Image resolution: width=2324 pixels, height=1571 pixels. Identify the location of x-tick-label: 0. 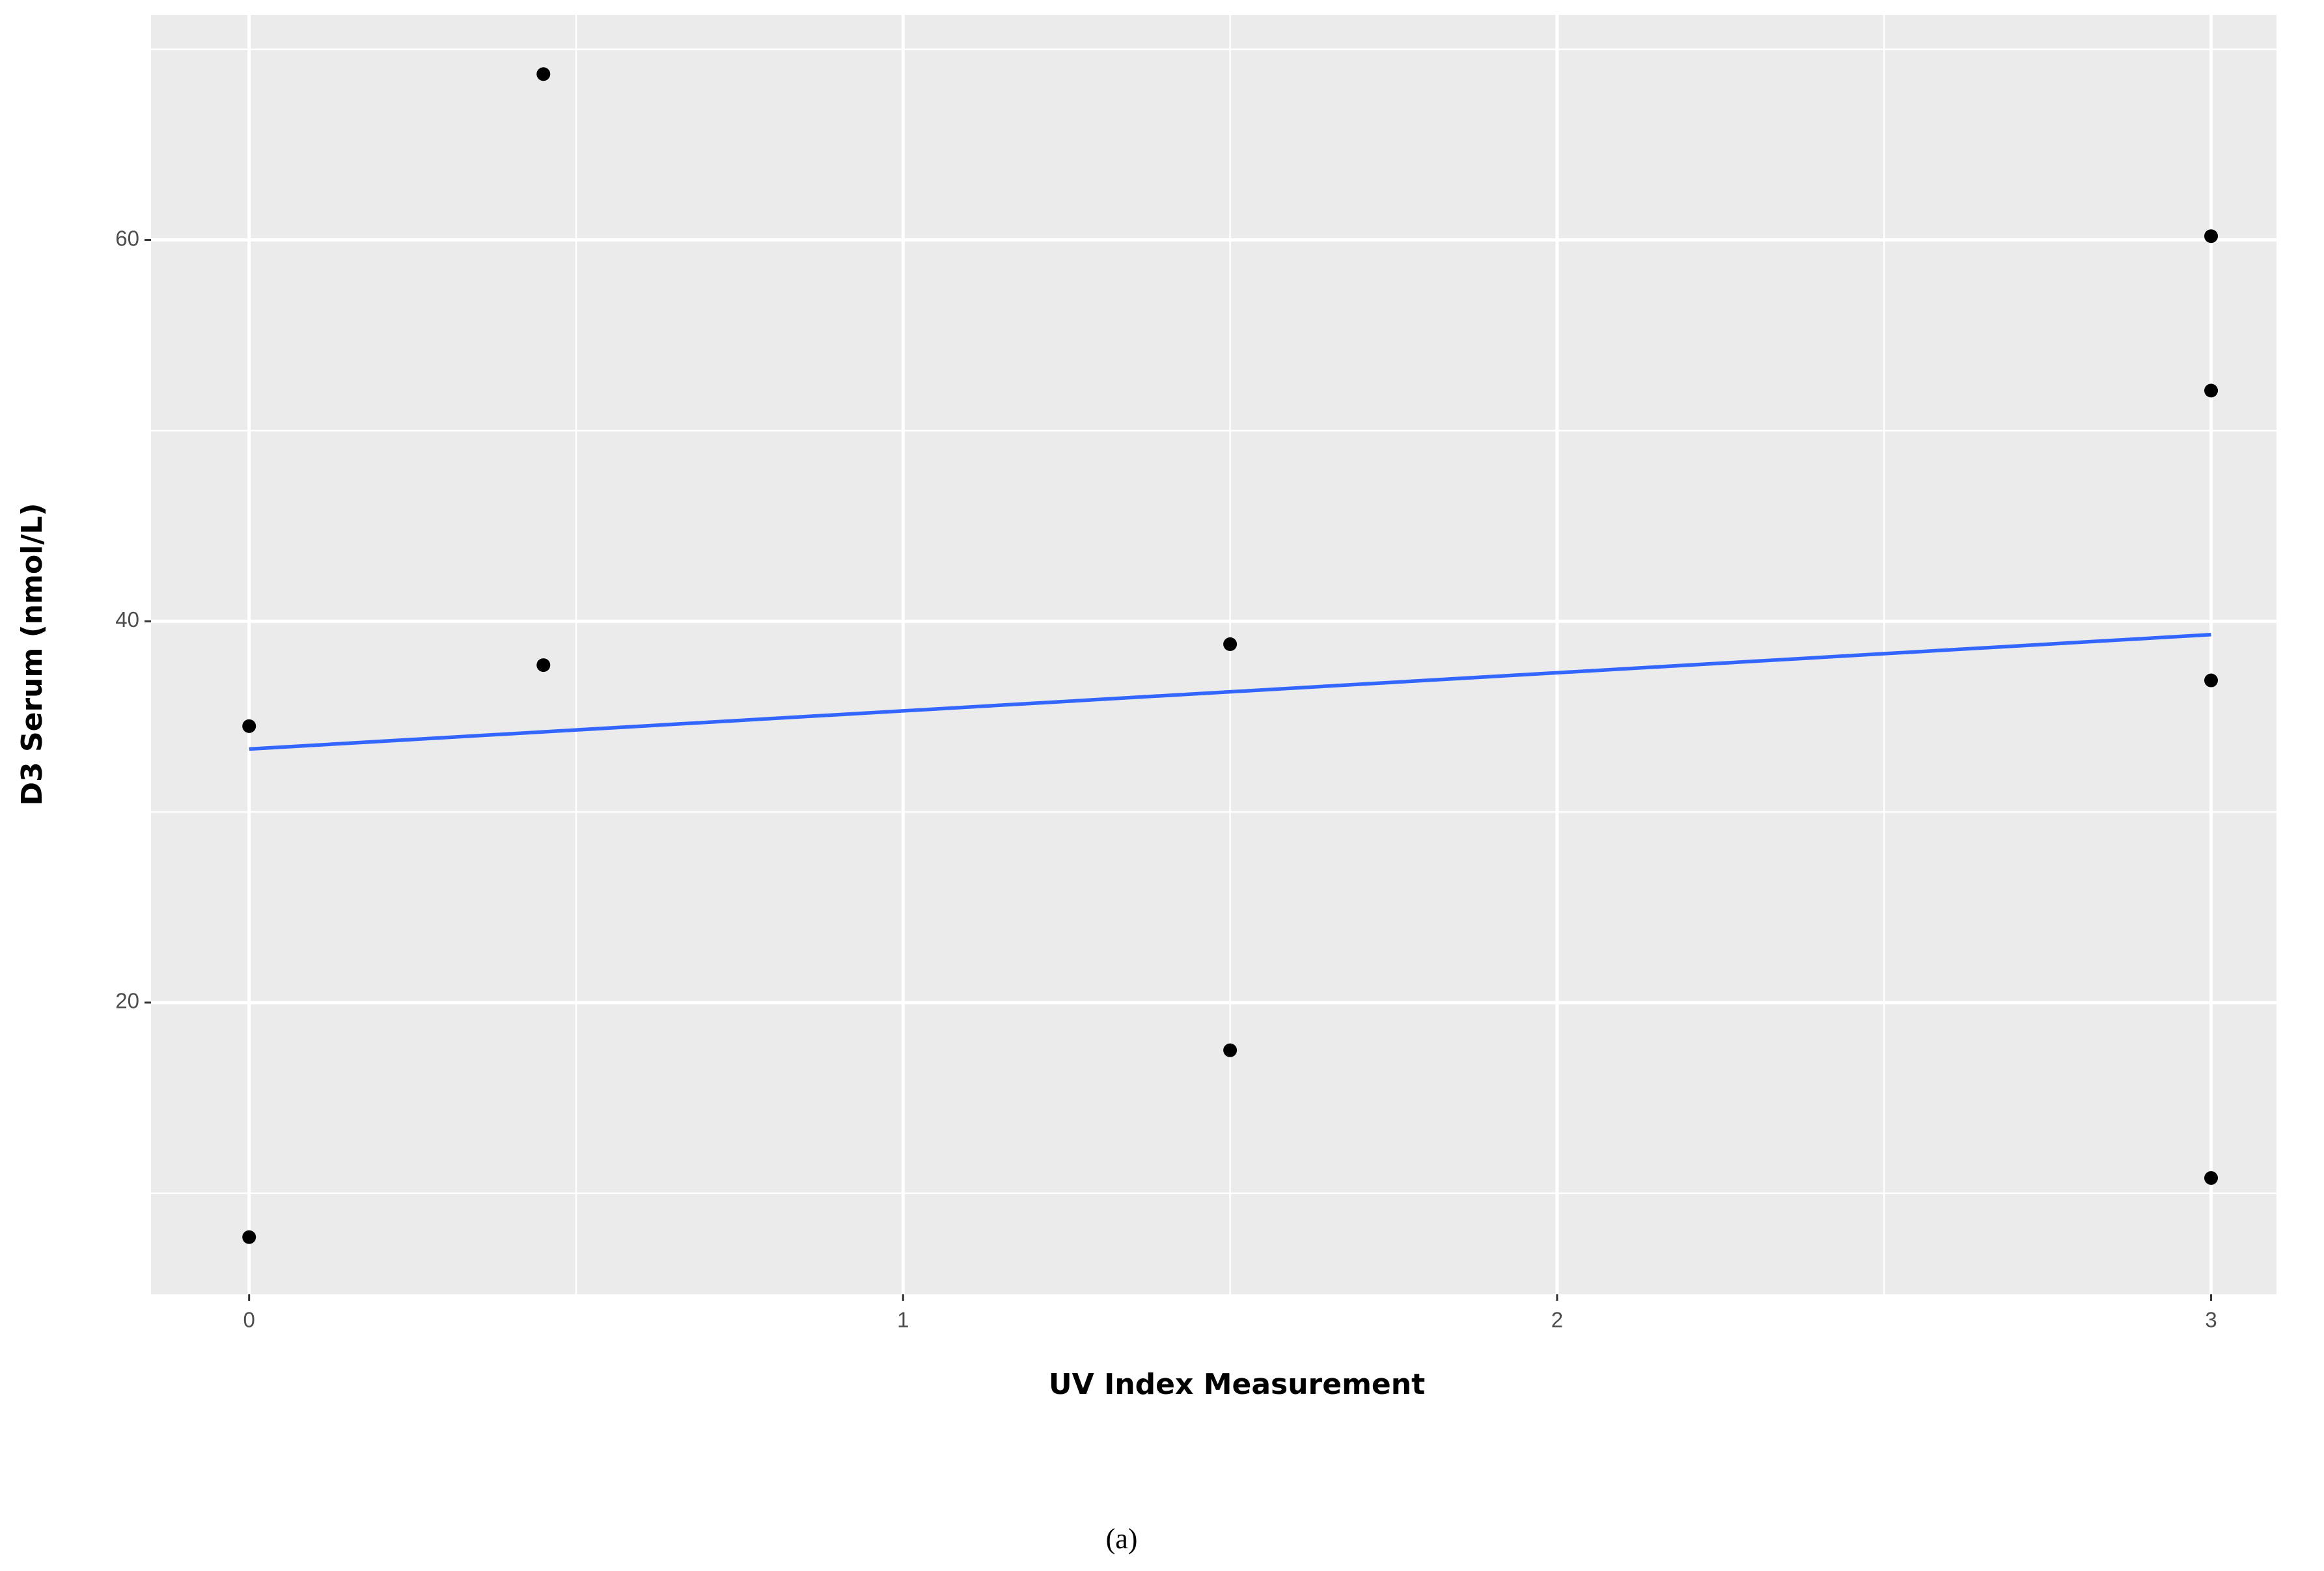
(249, 1320).